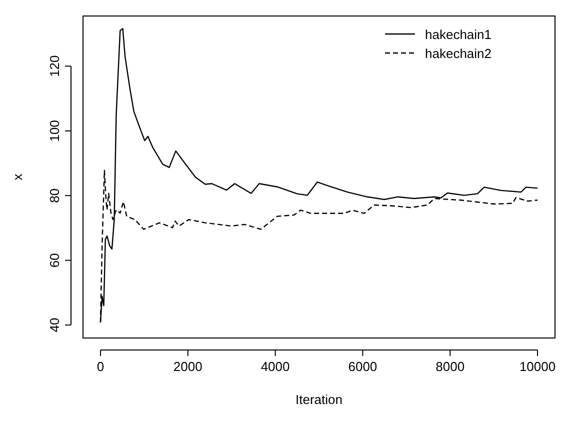  I want to click on y-tick-label: 120, so click(54, 66).